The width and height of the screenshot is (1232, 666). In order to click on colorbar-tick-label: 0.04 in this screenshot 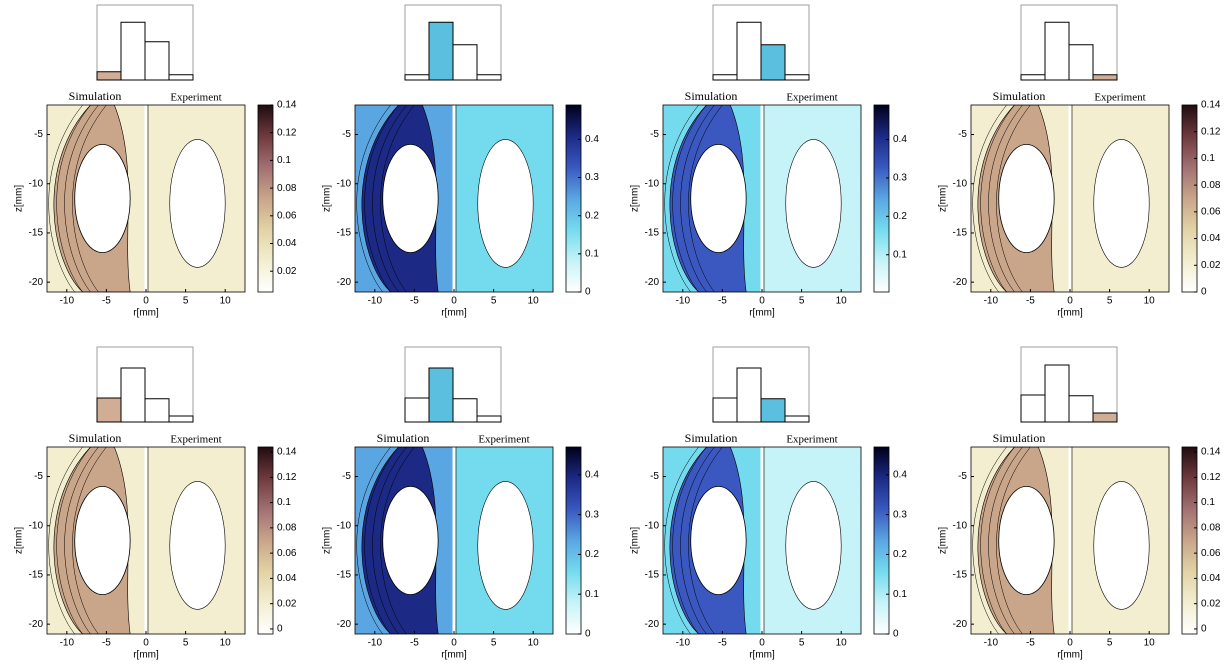, I will do `click(287, 243)`.